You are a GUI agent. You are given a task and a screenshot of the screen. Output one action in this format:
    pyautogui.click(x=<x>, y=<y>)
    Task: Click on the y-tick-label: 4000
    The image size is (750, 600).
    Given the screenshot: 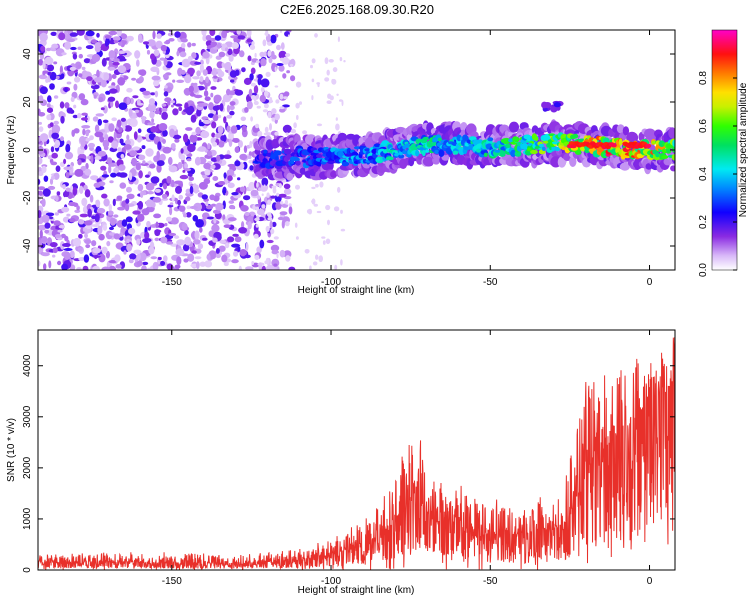 What is the action you would take?
    pyautogui.click(x=27, y=365)
    